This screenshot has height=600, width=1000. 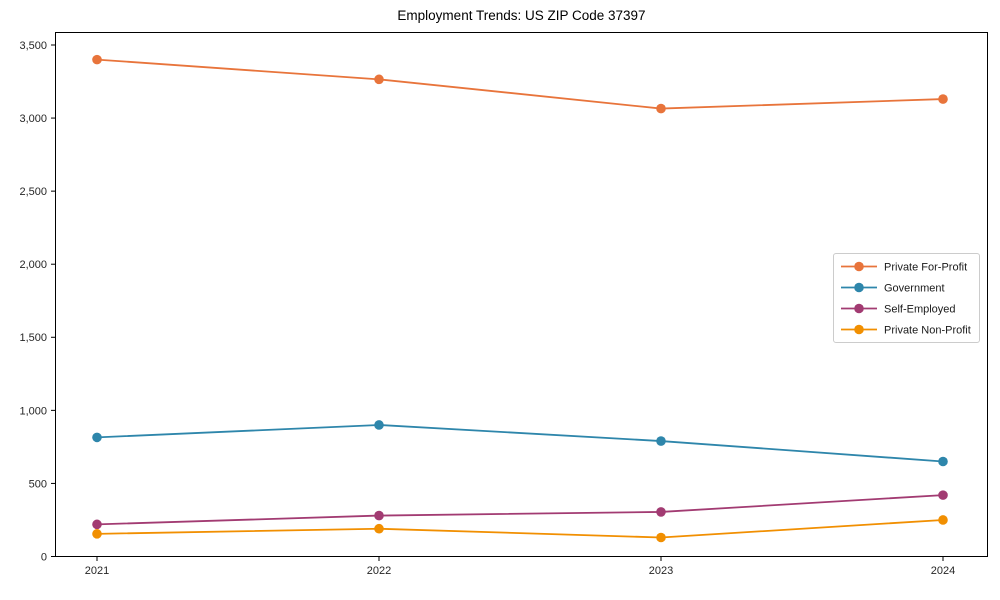 What do you see at coordinates (943, 461) in the screenshot?
I see `data-point-government-2024` at bounding box center [943, 461].